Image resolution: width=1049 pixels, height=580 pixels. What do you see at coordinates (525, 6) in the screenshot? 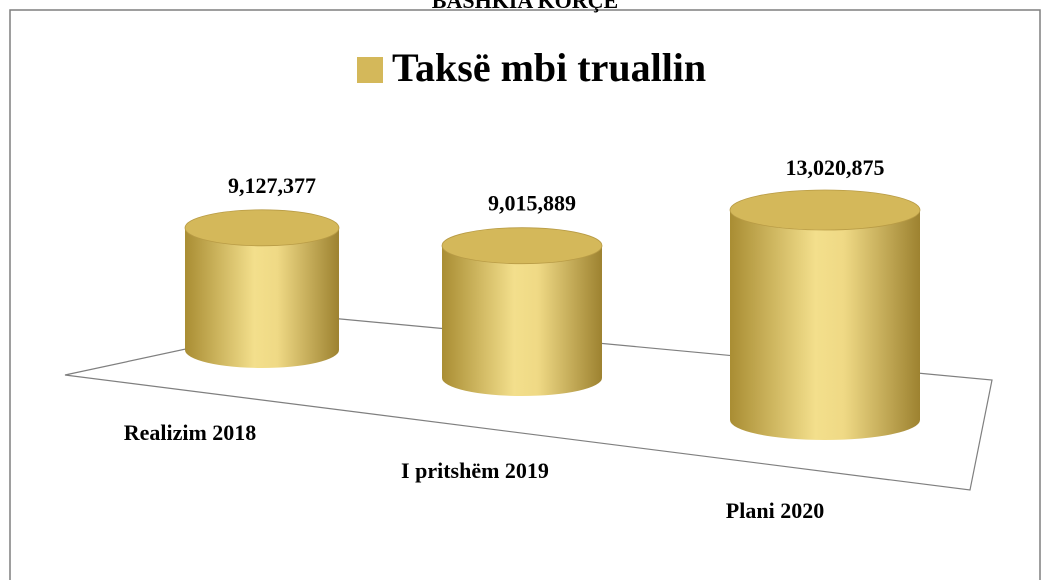
I see `page-header: BASHKIA KORÇË` at bounding box center [525, 6].